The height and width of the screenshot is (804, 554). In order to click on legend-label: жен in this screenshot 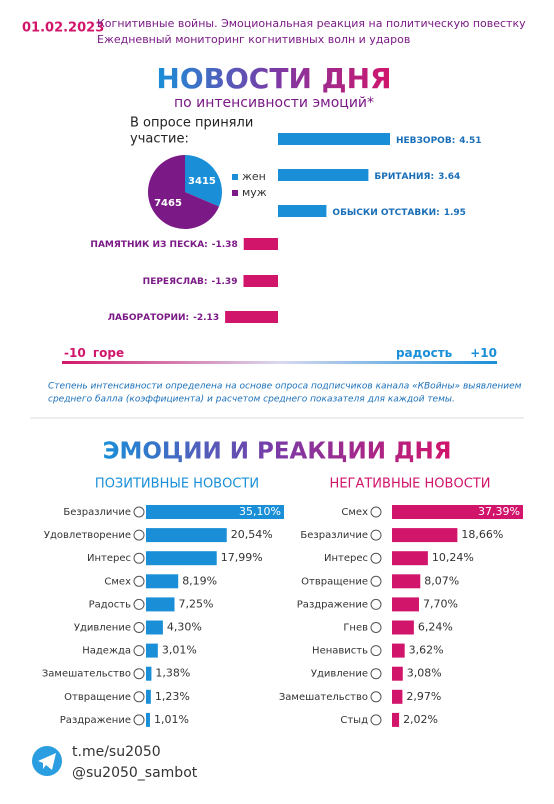, I will do `click(254, 176)`.